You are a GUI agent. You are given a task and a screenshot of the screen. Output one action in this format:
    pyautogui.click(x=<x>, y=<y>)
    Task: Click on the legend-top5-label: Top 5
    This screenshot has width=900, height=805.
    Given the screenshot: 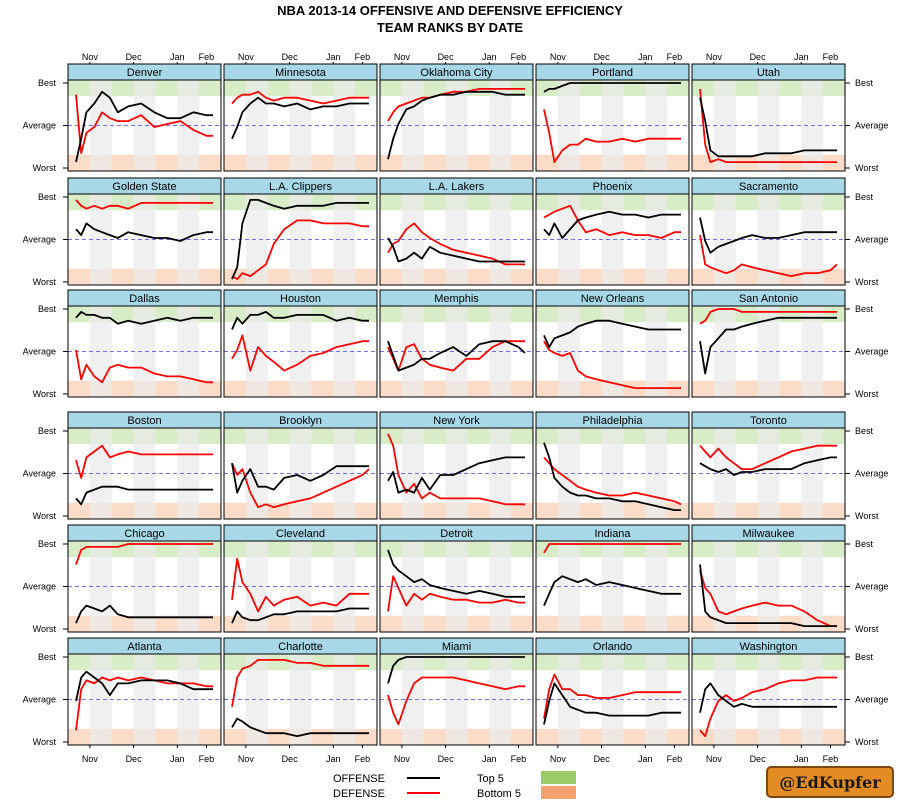 What is the action you would take?
    pyautogui.click(x=490, y=779)
    